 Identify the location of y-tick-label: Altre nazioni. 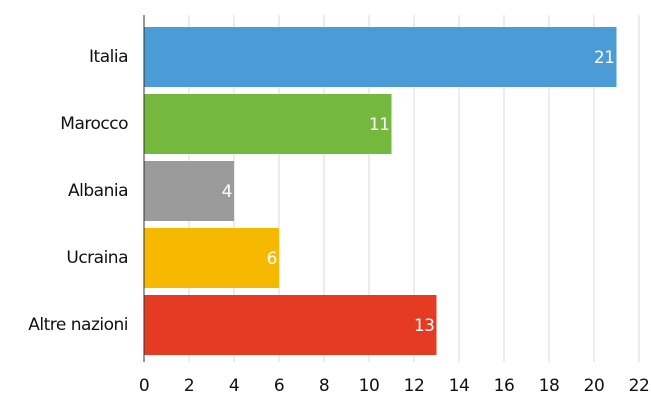
(78, 325).